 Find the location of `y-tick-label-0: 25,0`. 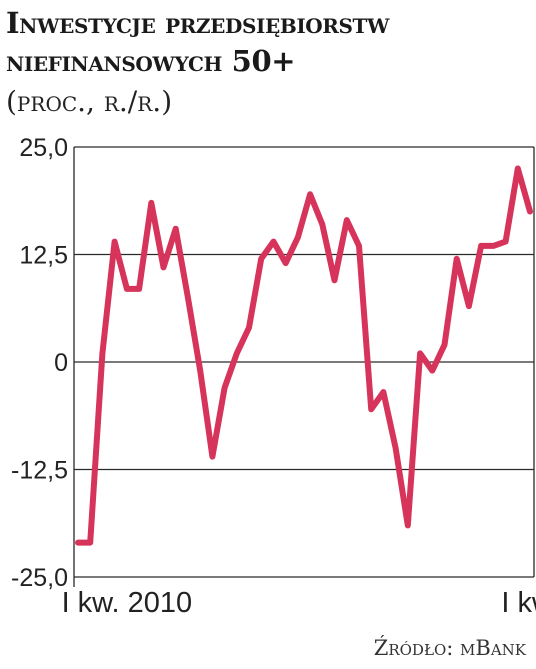

y-tick-label-0: 25,0 is located at coordinates (43, 148).